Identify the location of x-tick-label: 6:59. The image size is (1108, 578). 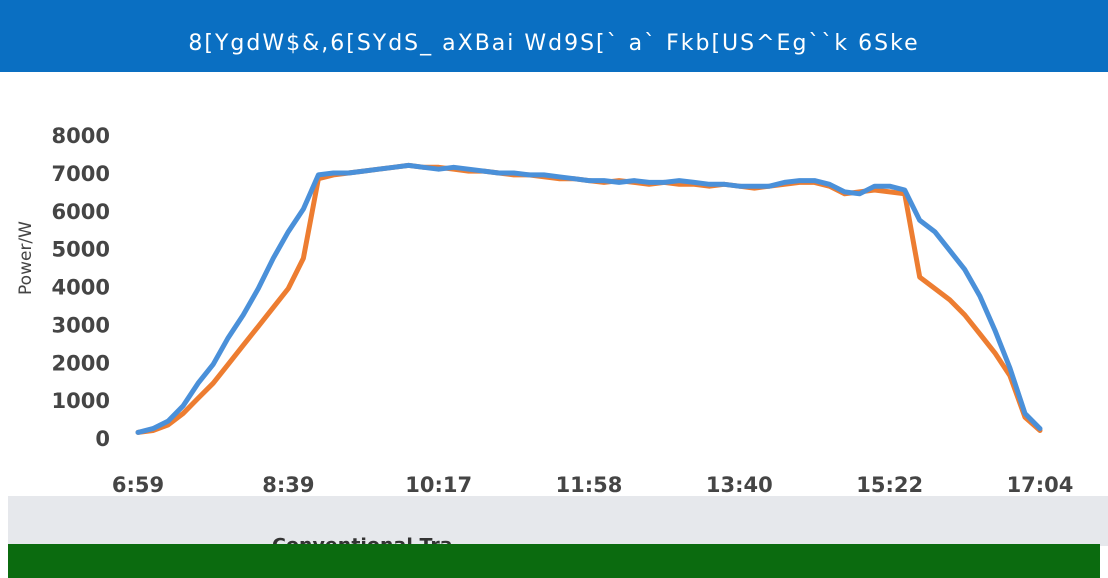
(138, 485).